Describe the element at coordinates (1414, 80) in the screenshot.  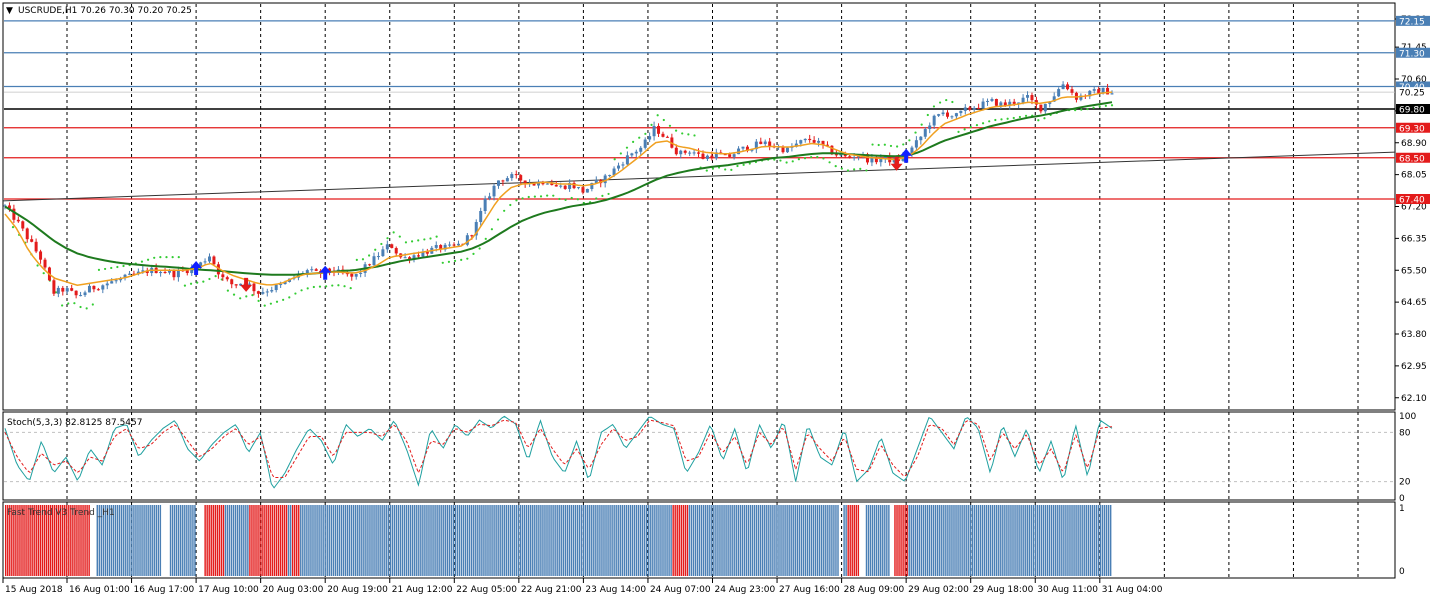
I see `y-tick-label: 70.60` at that location.